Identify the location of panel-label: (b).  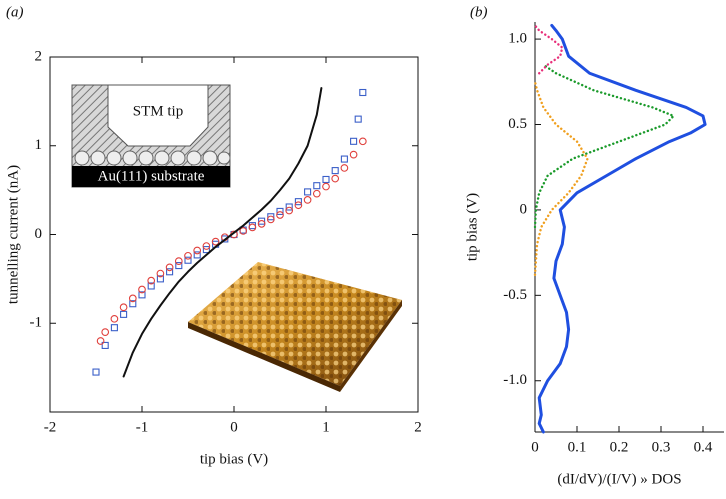
(479, 12).